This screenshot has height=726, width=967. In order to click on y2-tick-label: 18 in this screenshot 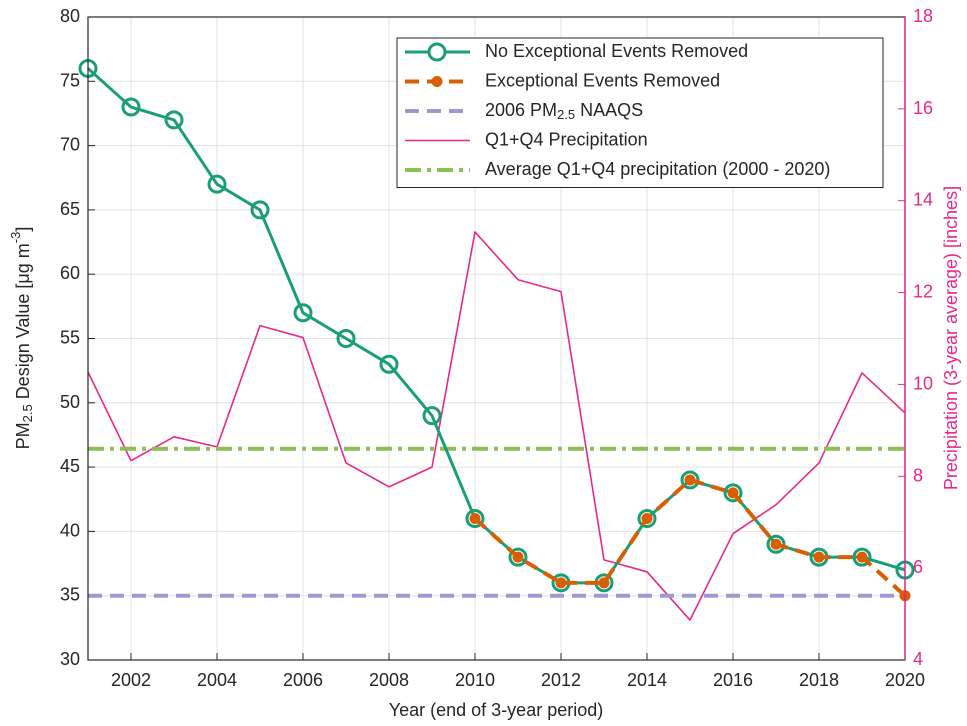, I will do `click(923, 16)`.